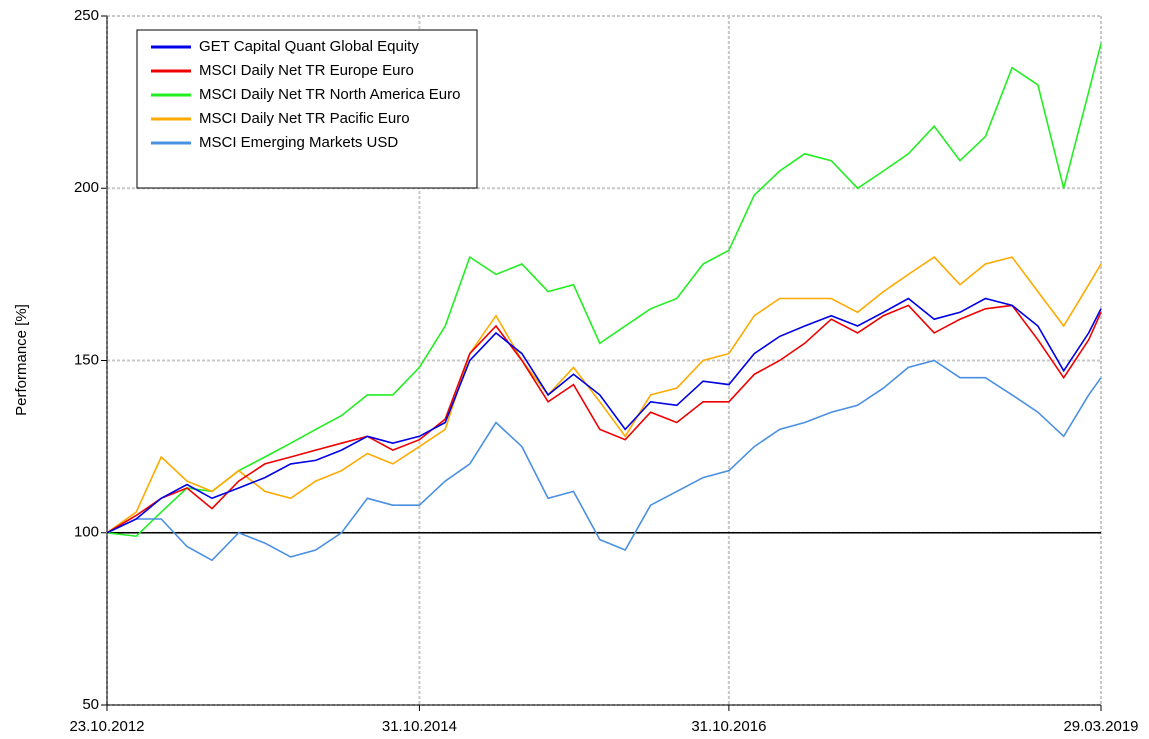 The height and width of the screenshot is (739, 1149). What do you see at coordinates (307, 109) in the screenshot?
I see `legend-box` at bounding box center [307, 109].